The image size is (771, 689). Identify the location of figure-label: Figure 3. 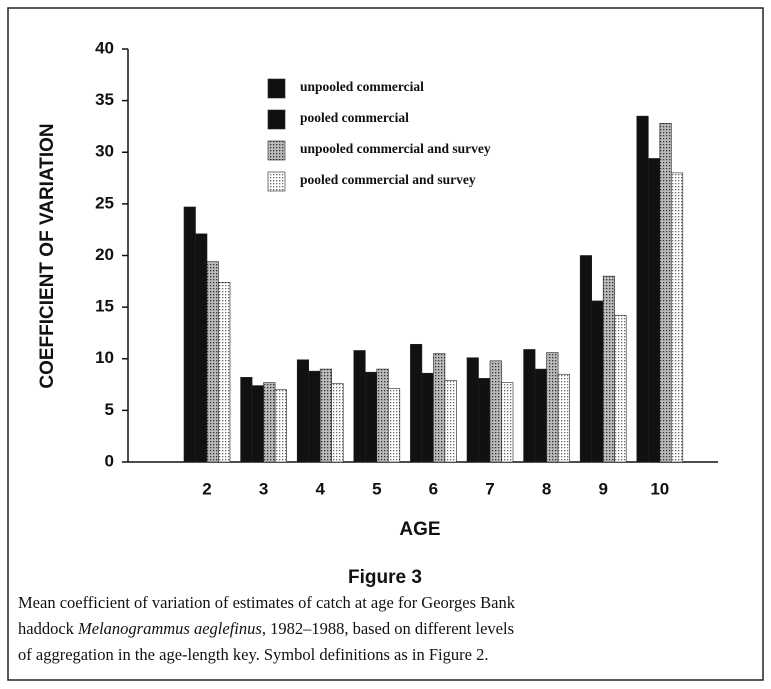
(385, 577).